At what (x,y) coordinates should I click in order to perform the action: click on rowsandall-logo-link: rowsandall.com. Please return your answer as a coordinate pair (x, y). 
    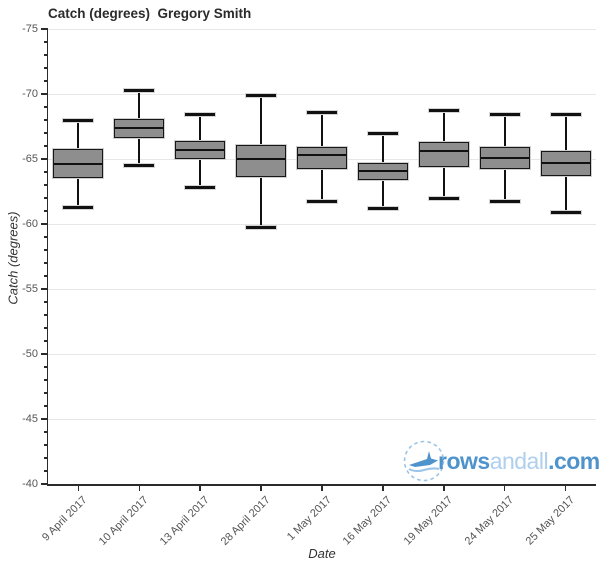
    Looking at the image, I should click on (500, 461).